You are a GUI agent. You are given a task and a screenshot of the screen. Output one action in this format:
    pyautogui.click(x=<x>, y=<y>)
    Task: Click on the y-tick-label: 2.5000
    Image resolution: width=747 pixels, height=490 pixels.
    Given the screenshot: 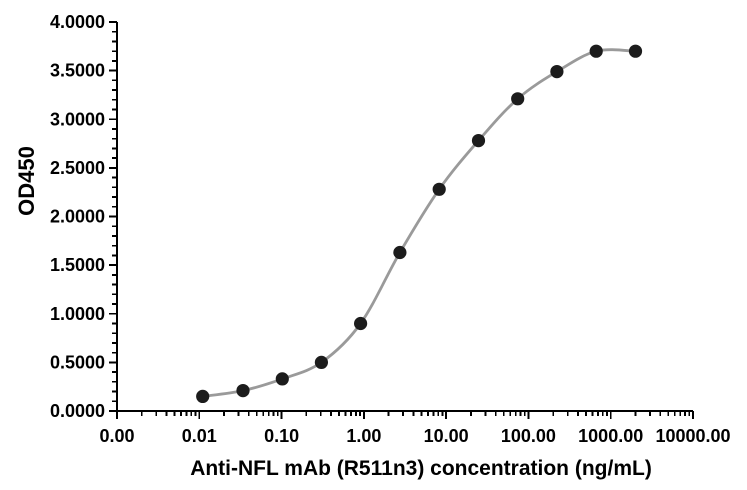 What is the action you would take?
    pyautogui.click(x=77, y=168)
    